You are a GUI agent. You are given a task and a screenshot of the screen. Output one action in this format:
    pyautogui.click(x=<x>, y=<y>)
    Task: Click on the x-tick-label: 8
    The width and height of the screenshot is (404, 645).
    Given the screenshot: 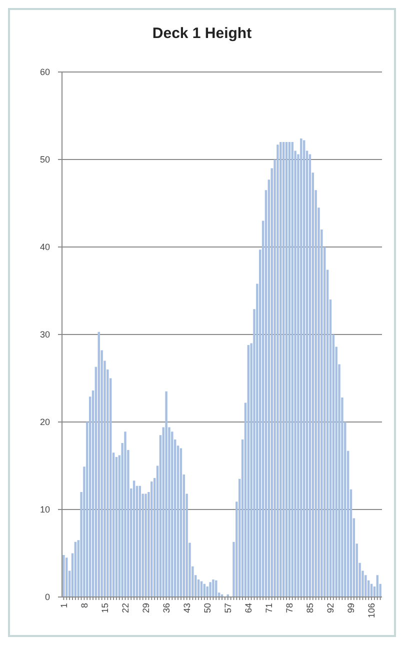 What is the action you would take?
    pyautogui.click(x=84, y=605)
    